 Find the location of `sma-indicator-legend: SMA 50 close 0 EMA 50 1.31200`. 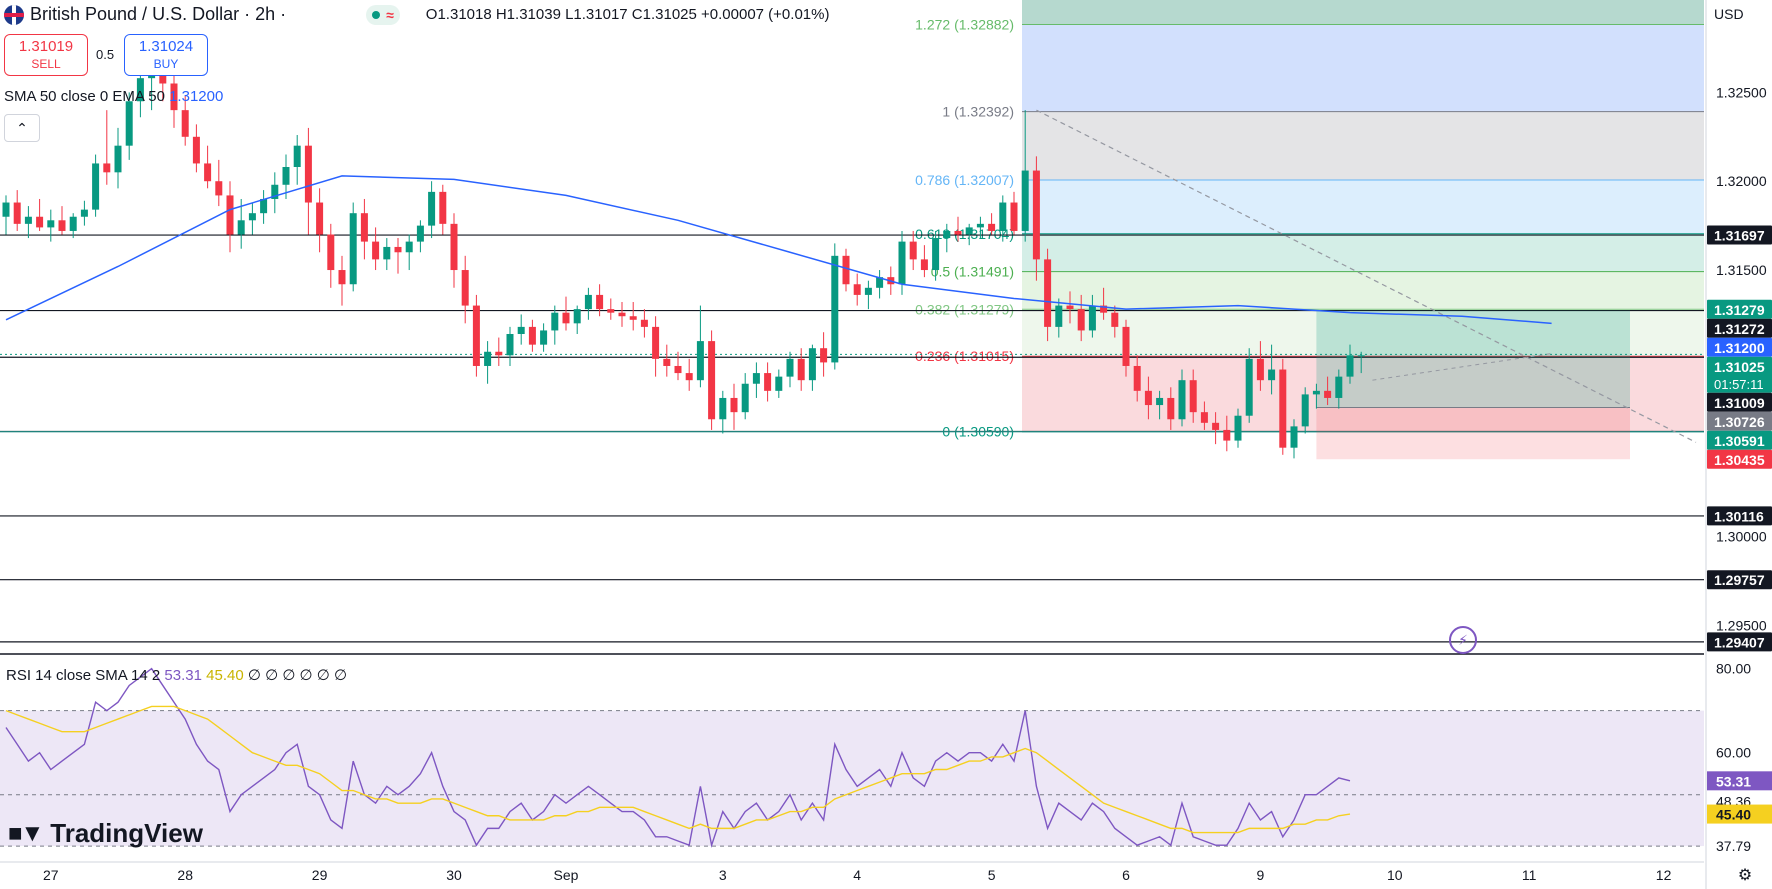

sma-indicator-legend: SMA 50 close 0 EMA 50 1.31200 is located at coordinates (113, 96).